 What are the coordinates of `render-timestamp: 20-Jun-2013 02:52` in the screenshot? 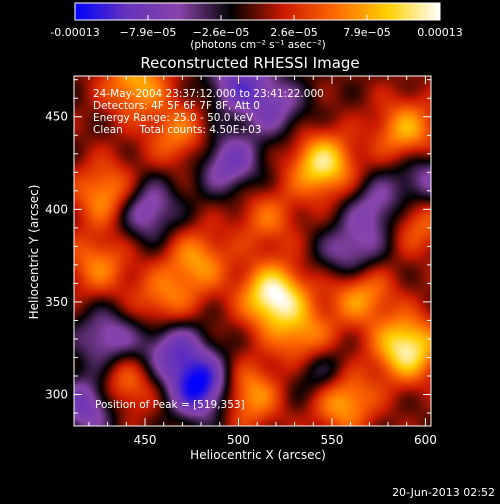 It's located at (443, 492).